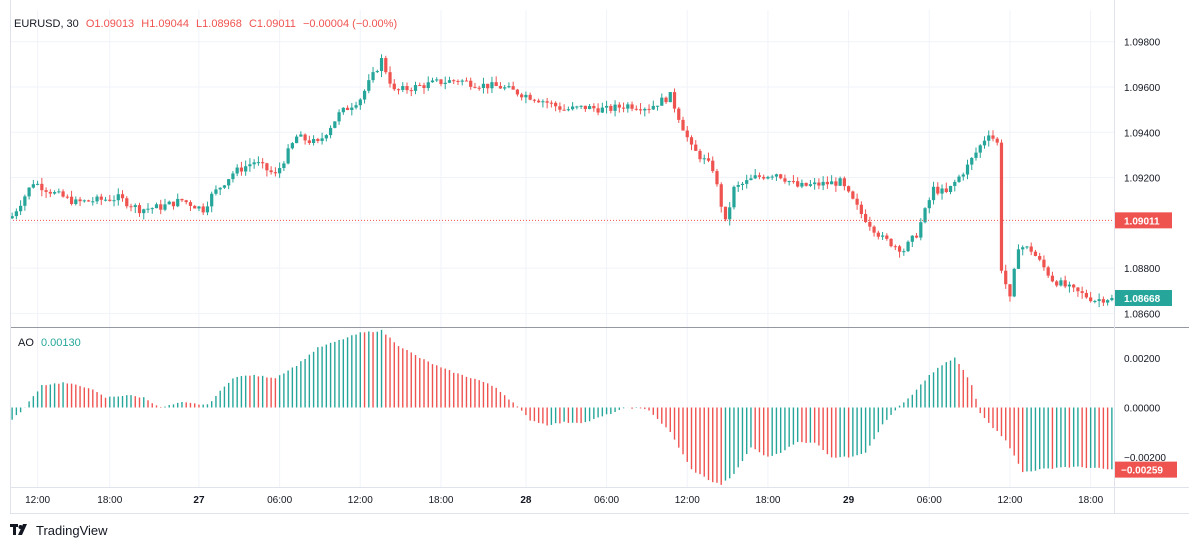 This screenshot has width=1189, height=549. What do you see at coordinates (72, 530) in the screenshot?
I see `brand-name: TradingView` at bounding box center [72, 530].